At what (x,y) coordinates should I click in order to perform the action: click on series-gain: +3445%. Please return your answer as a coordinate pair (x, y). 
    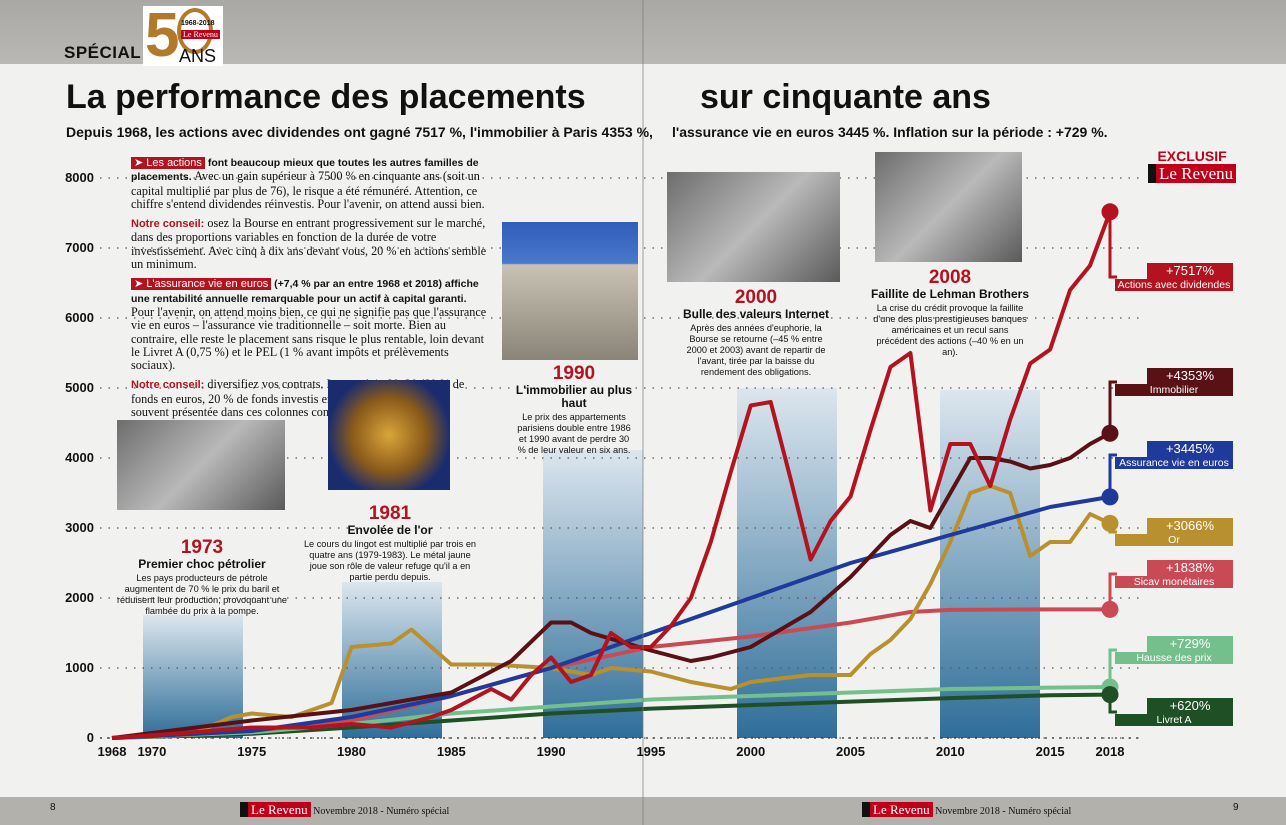
    Looking at the image, I should click on (1190, 449).